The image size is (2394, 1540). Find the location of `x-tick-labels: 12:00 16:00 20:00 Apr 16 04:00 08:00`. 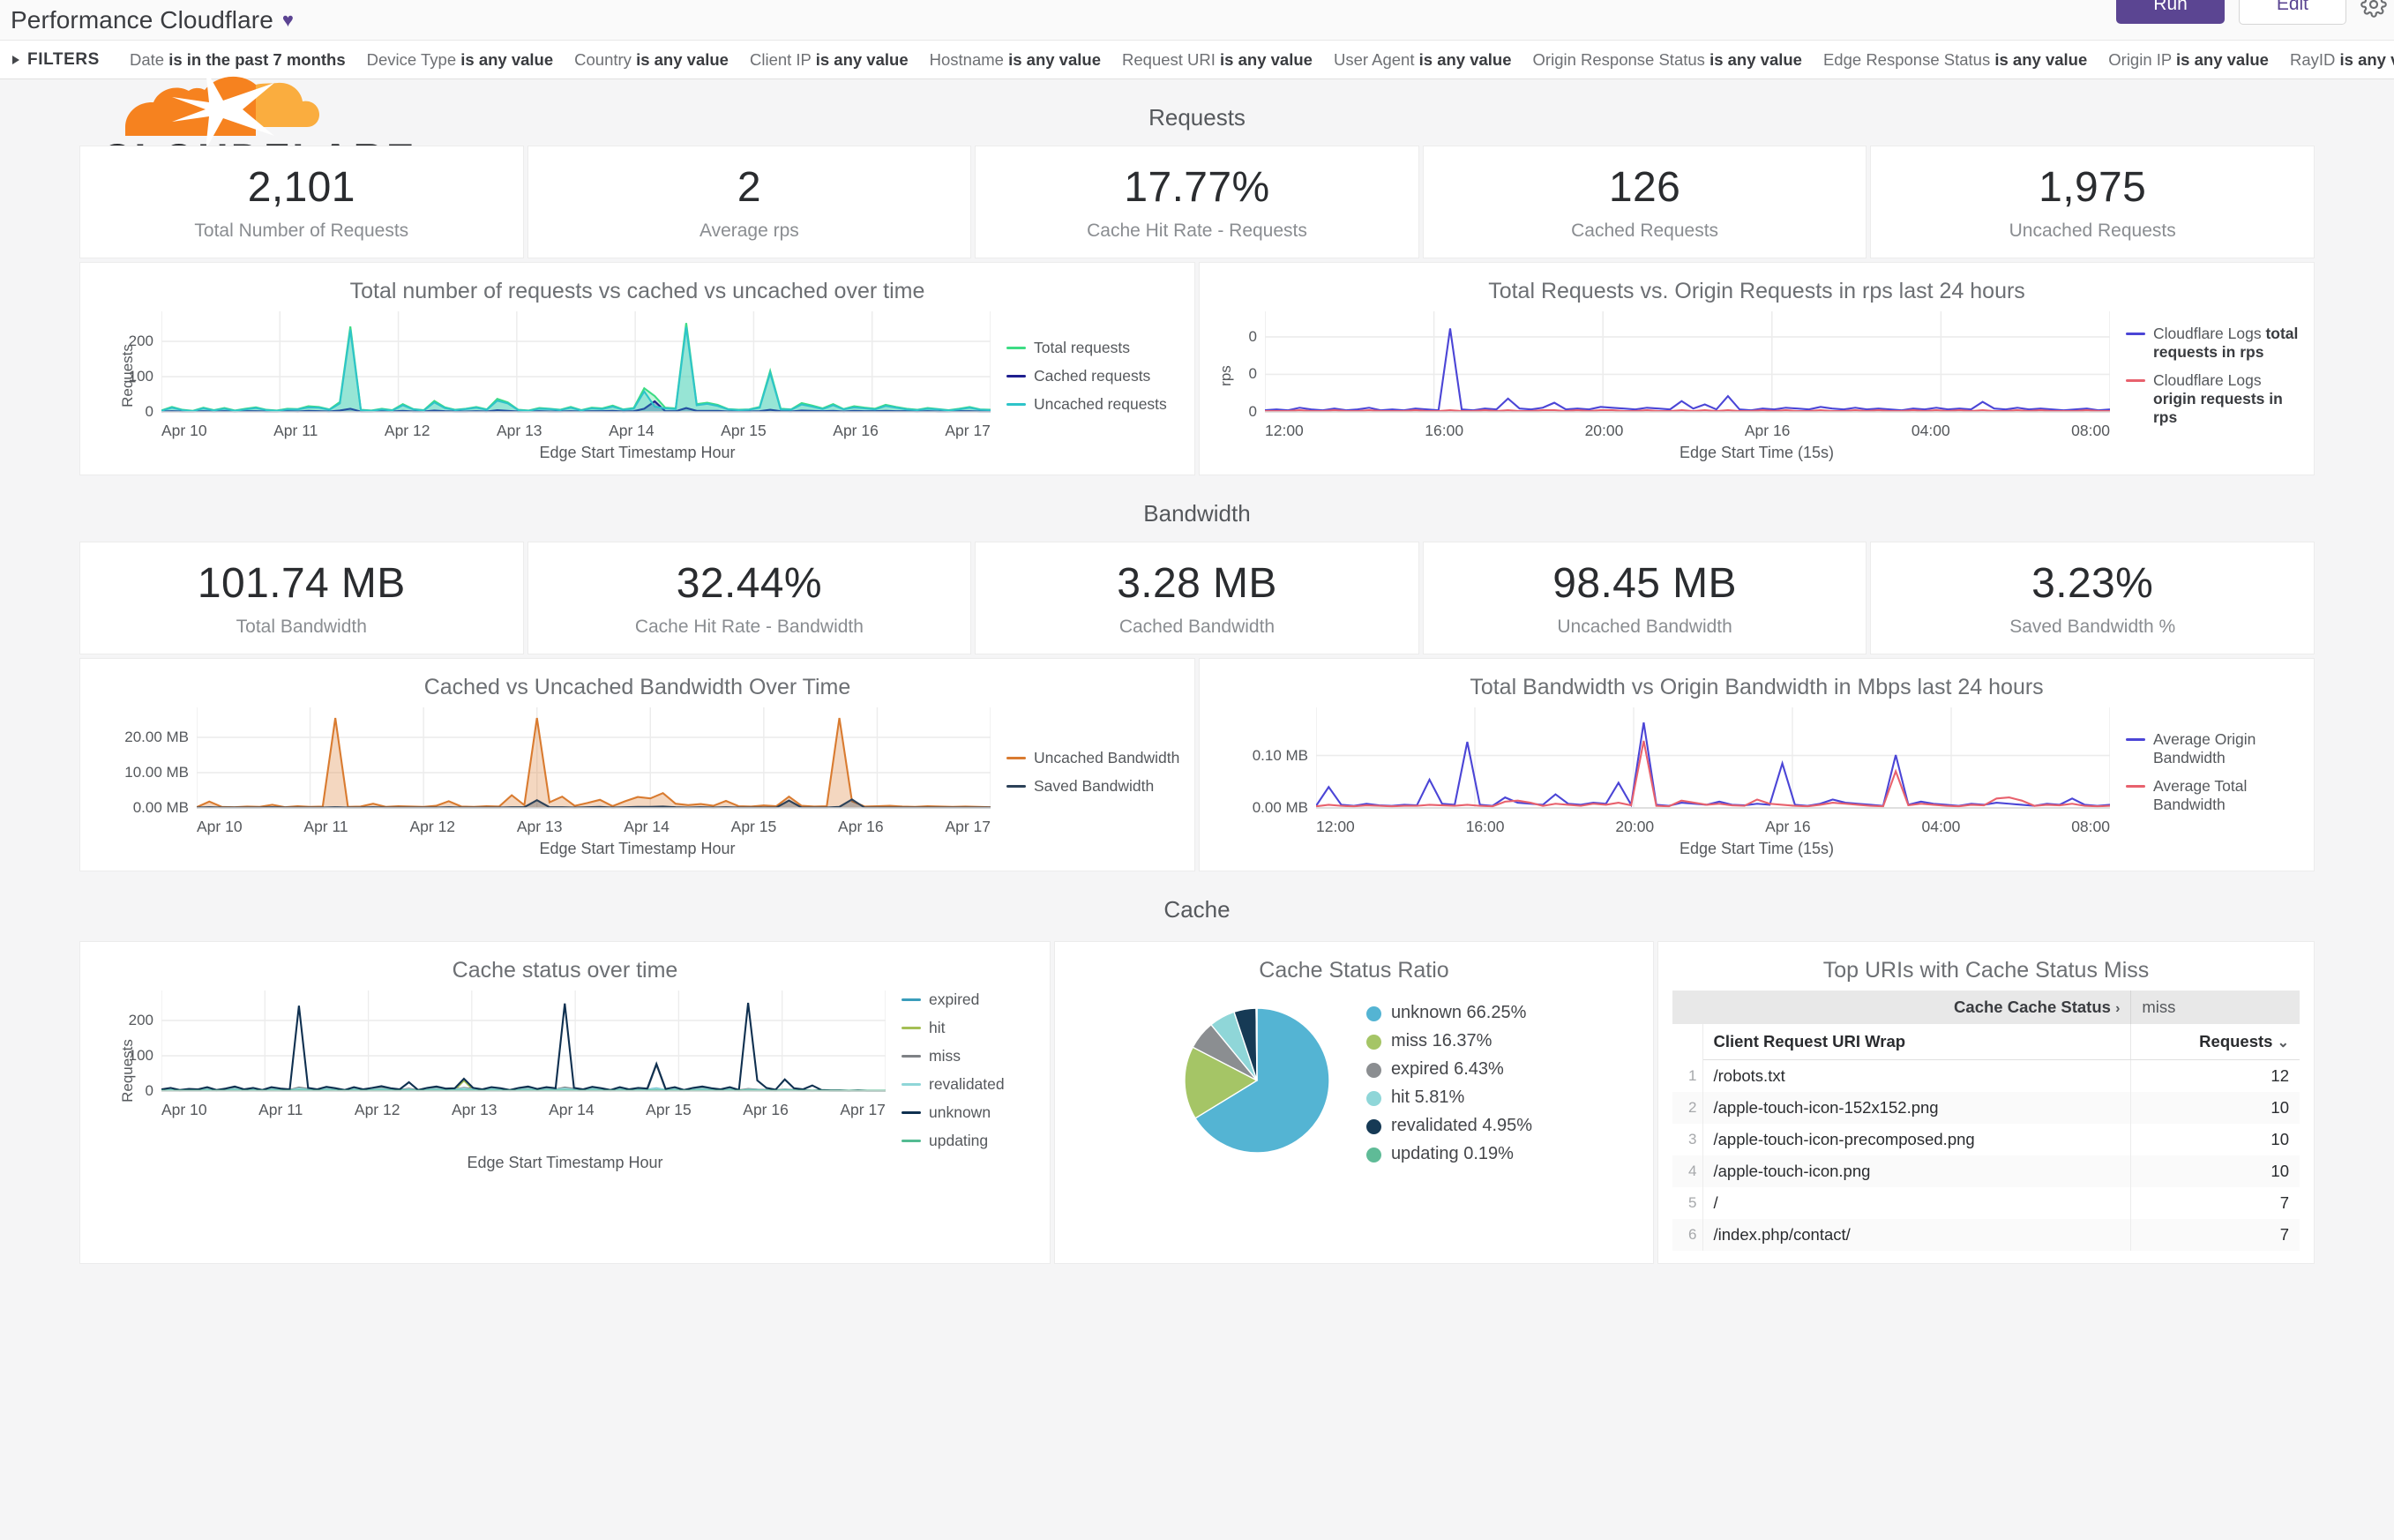

x-tick-labels: 12:00 16:00 20:00 Apr 16 04:00 08:00 is located at coordinates (1687, 431).